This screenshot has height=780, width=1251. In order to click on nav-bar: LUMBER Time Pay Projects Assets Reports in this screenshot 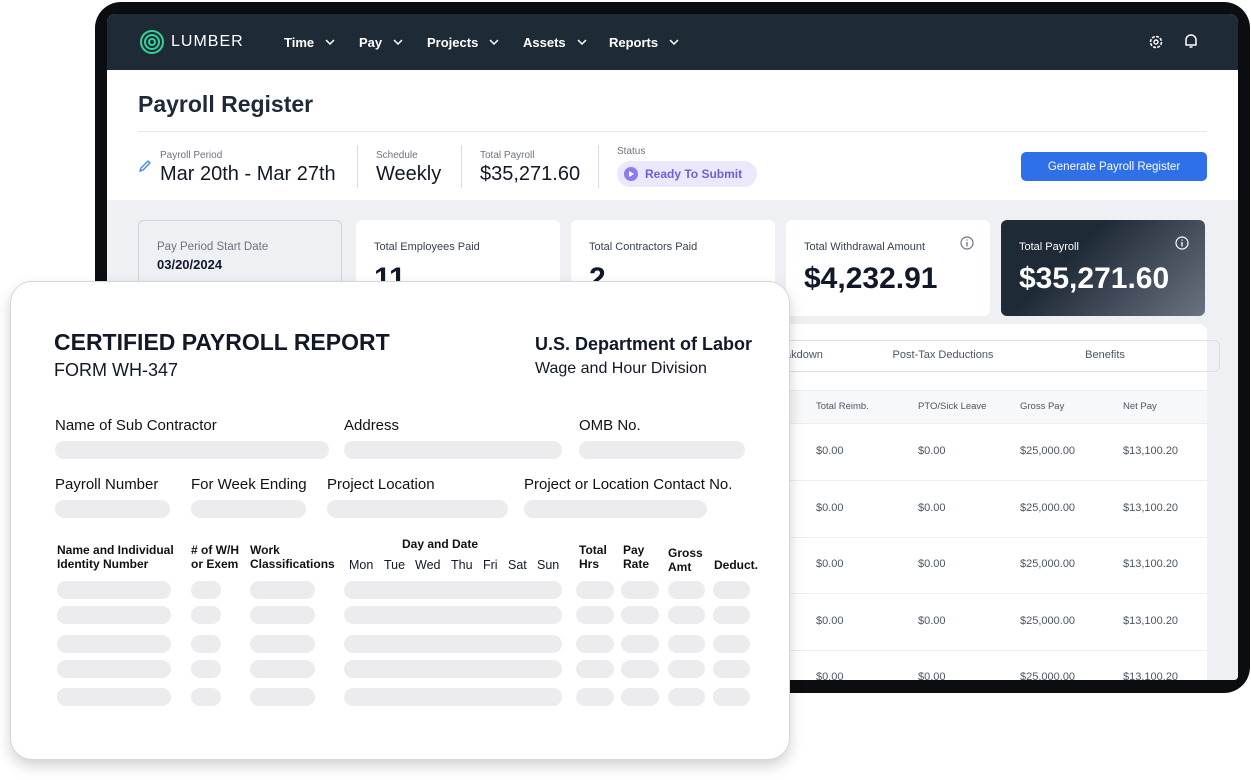, I will do `click(672, 42)`.